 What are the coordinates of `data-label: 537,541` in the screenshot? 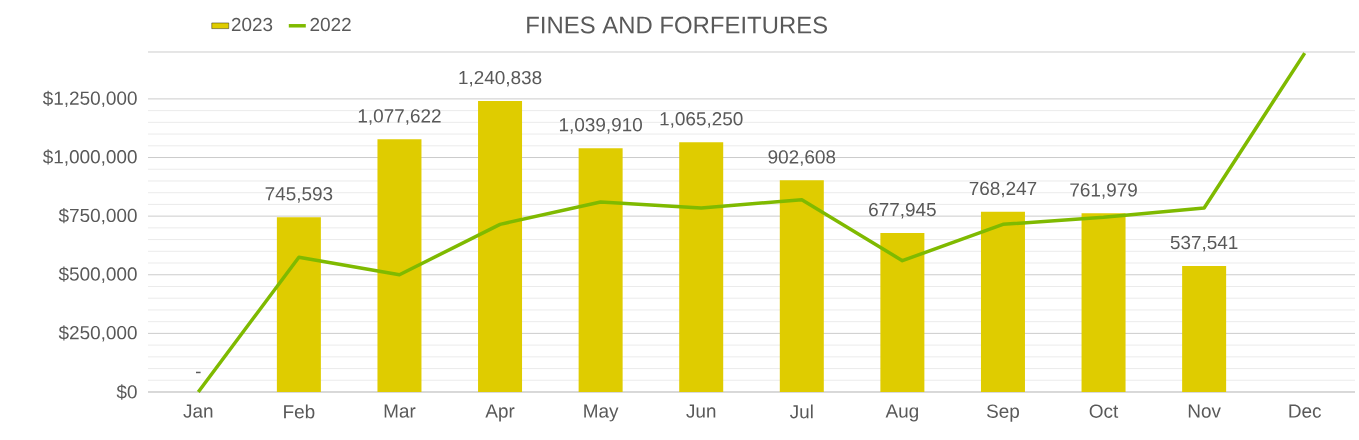 It's located at (1204, 243).